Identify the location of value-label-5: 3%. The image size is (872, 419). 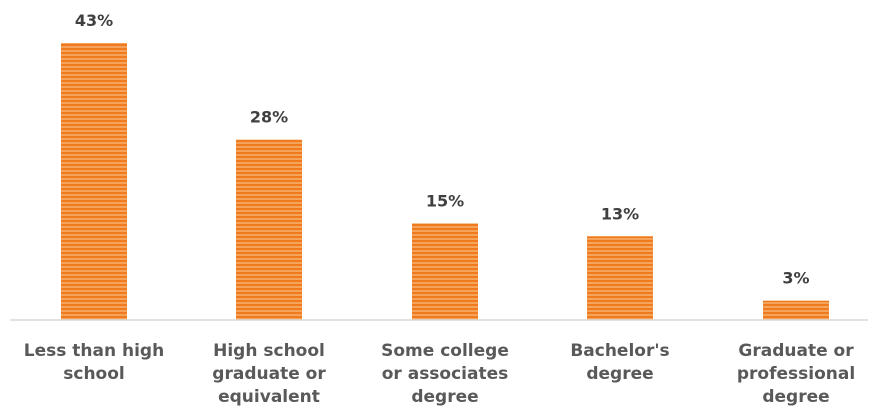
(795, 278).